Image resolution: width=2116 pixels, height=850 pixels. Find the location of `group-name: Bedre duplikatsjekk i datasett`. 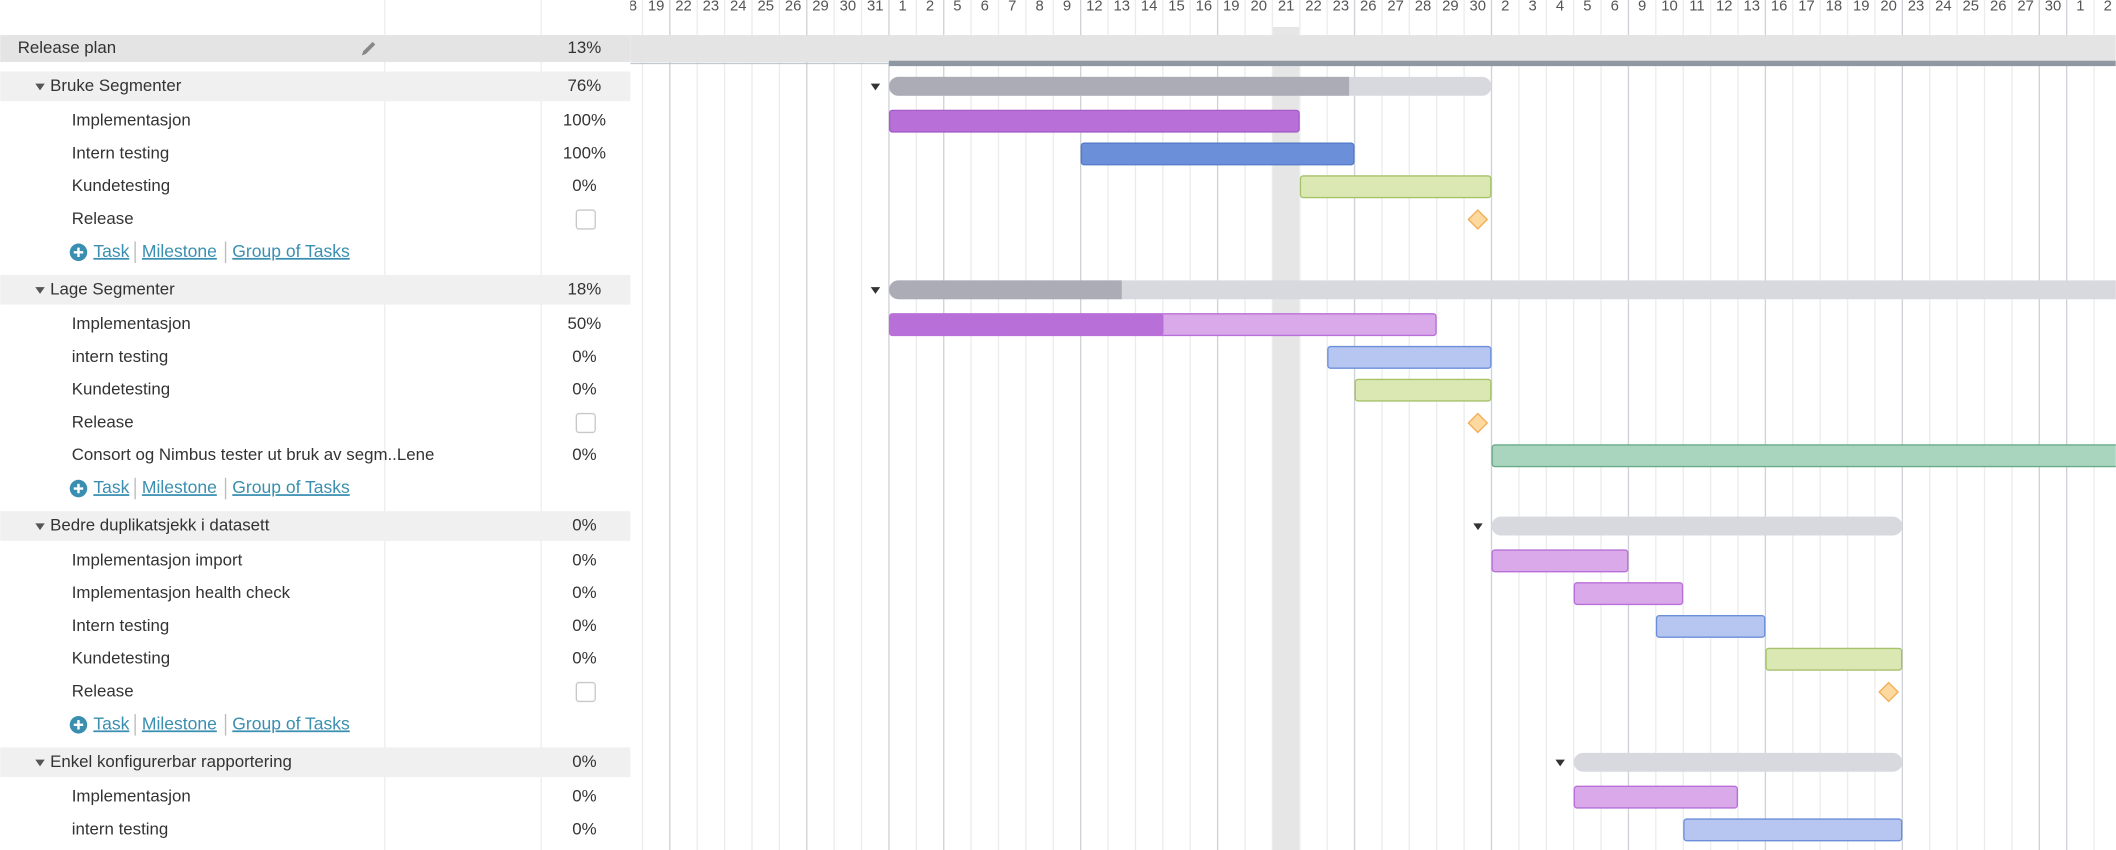

group-name: Bedre duplikatsjekk i datasett is located at coordinates (160, 525).